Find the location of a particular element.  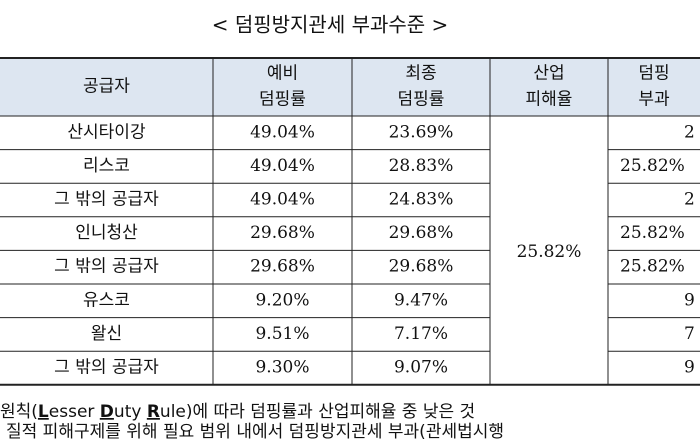

footnote-text: R is located at coordinates (153, 412).